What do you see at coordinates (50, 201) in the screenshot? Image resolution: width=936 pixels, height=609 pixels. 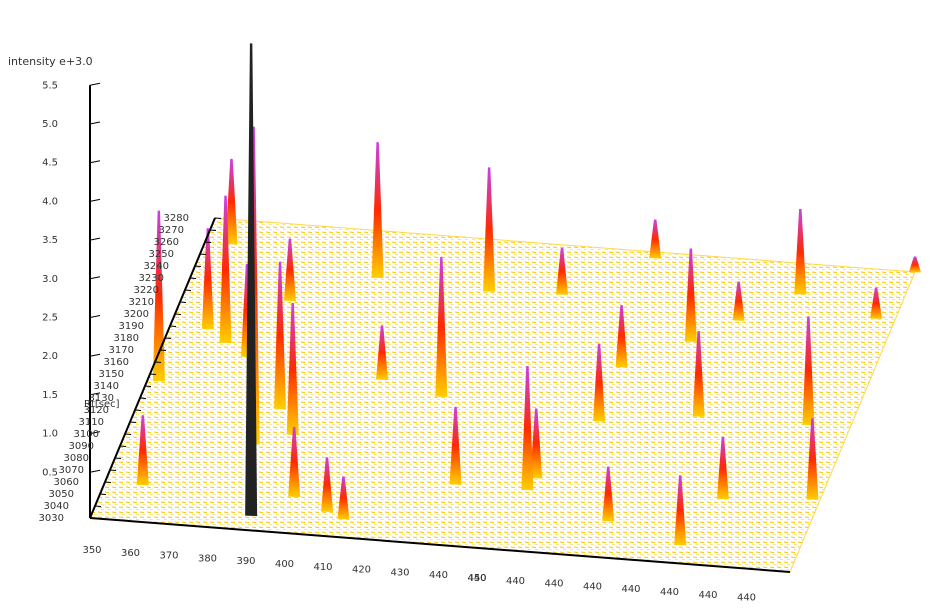 I see `z-tick-label: 4.0` at bounding box center [50, 201].